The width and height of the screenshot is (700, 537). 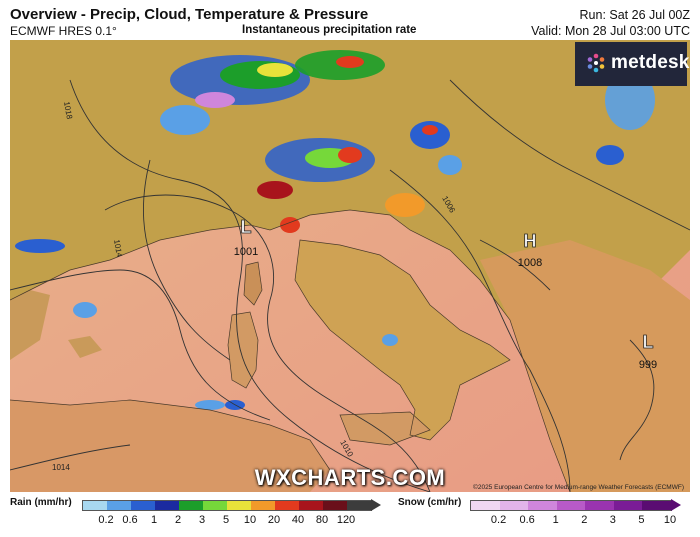 I want to click on metdesk-logo-text: metdesk, so click(x=650, y=62).